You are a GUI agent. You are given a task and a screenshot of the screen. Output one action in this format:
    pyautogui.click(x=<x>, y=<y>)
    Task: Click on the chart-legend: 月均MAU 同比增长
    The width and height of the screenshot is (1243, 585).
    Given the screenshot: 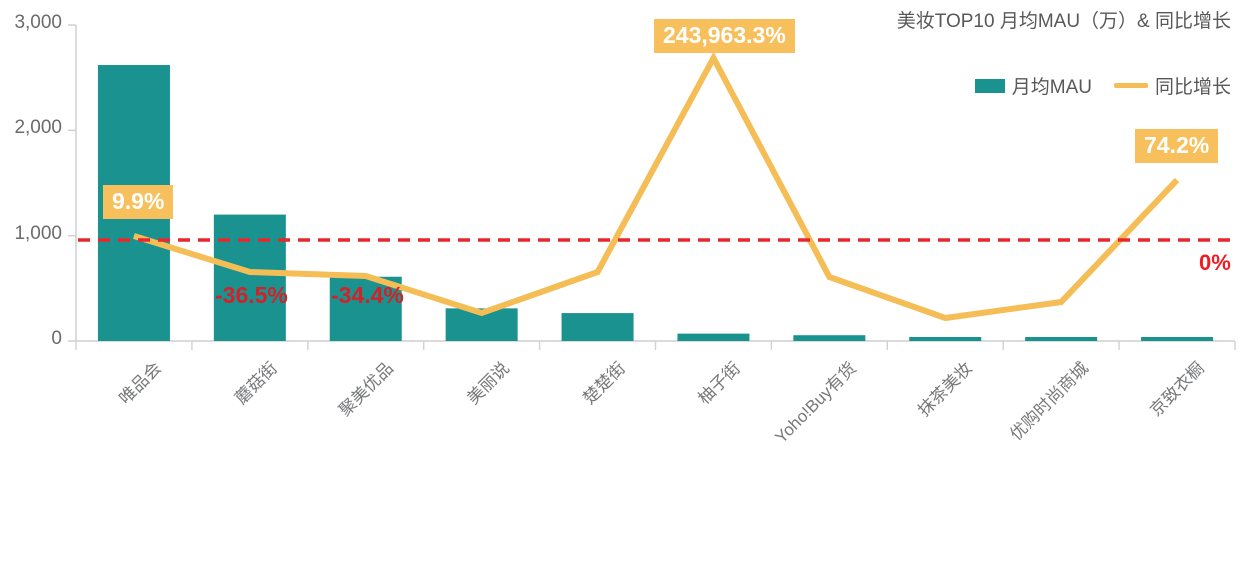 What is the action you would take?
    pyautogui.click(x=1102, y=85)
    